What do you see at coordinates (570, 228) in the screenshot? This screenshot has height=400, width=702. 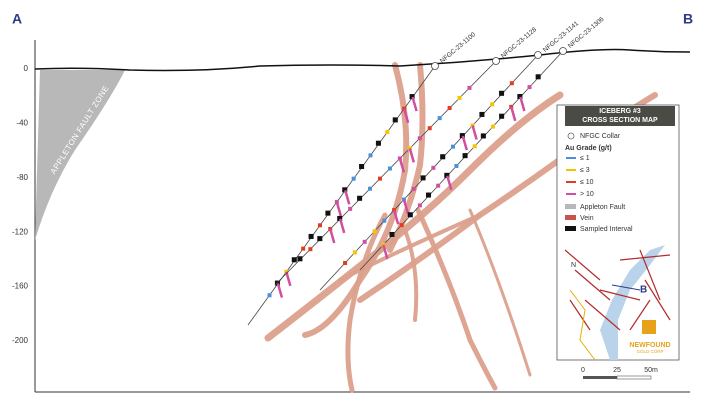 I see `interval-swatch` at bounding box center [570, 228].